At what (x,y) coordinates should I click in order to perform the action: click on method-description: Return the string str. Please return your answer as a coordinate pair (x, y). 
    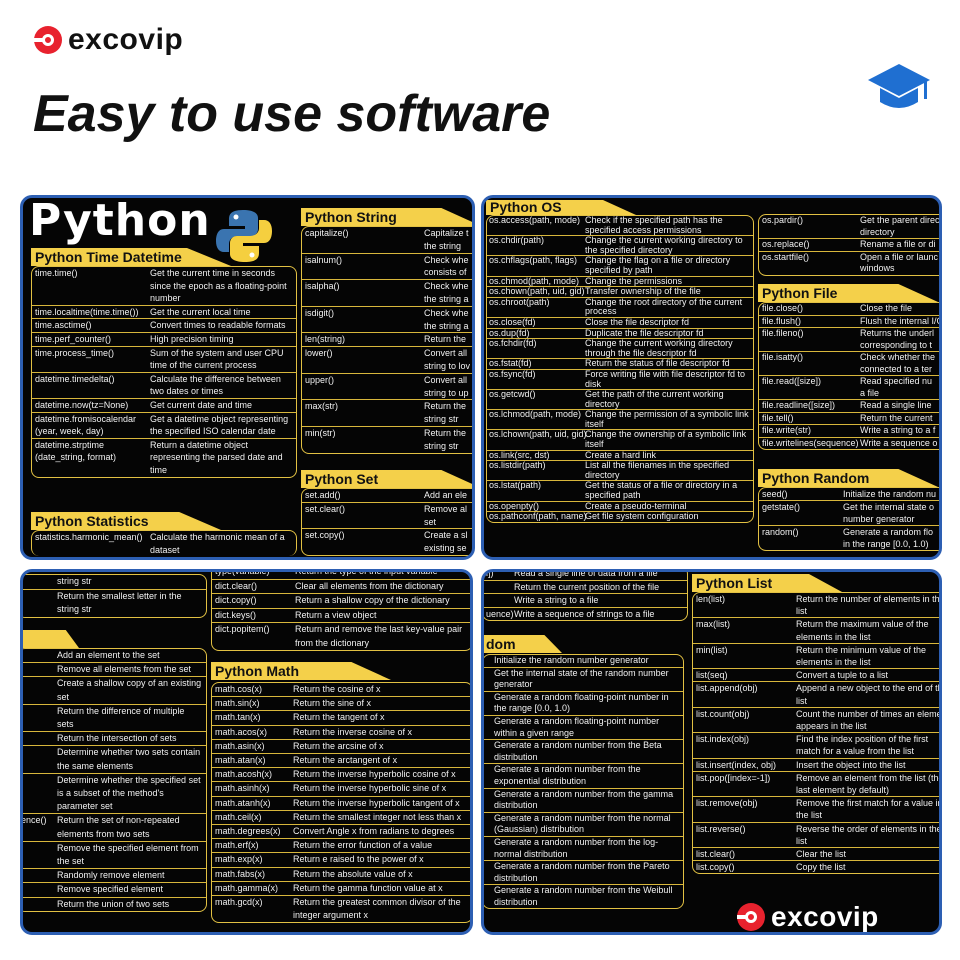
    Looking at the image, I should click on (445, 413).